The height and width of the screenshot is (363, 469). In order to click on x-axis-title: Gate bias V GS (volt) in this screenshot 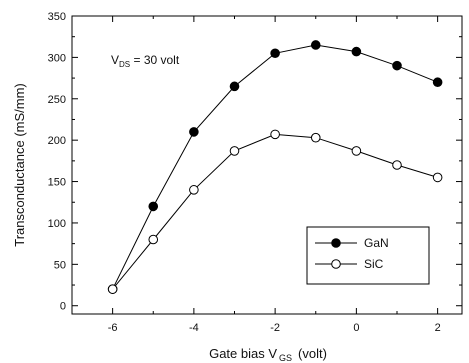, I will do `click(268, 354)`.